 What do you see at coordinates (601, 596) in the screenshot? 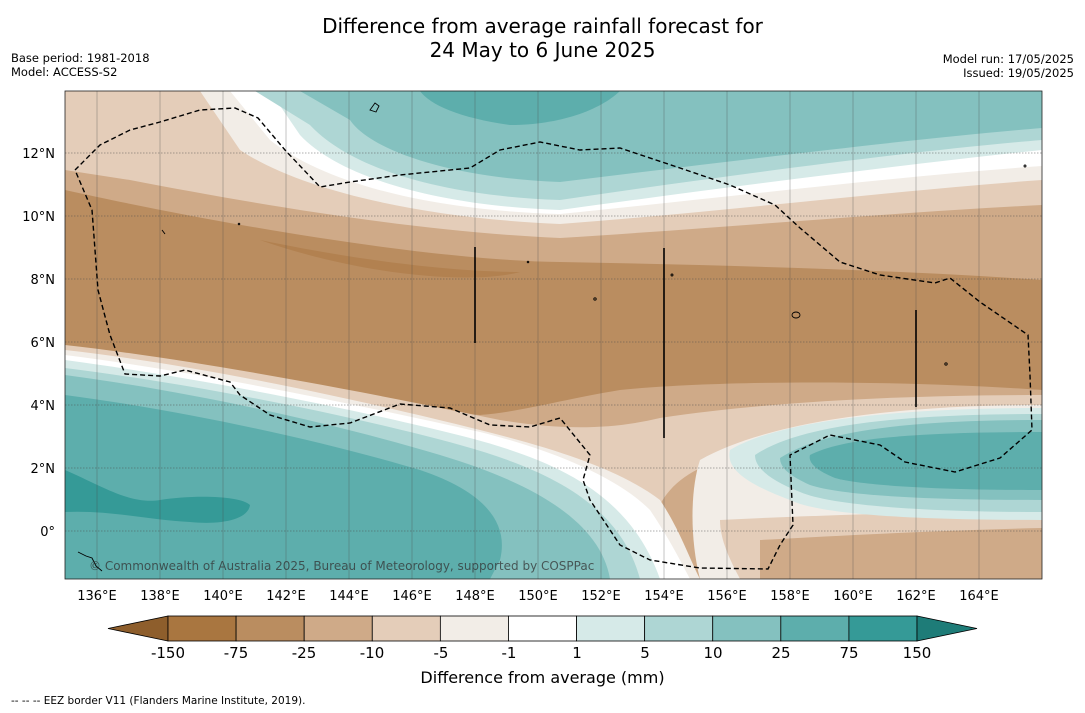
I see `lon-tick-152e: 152°E` at bounding box center [601, 596].